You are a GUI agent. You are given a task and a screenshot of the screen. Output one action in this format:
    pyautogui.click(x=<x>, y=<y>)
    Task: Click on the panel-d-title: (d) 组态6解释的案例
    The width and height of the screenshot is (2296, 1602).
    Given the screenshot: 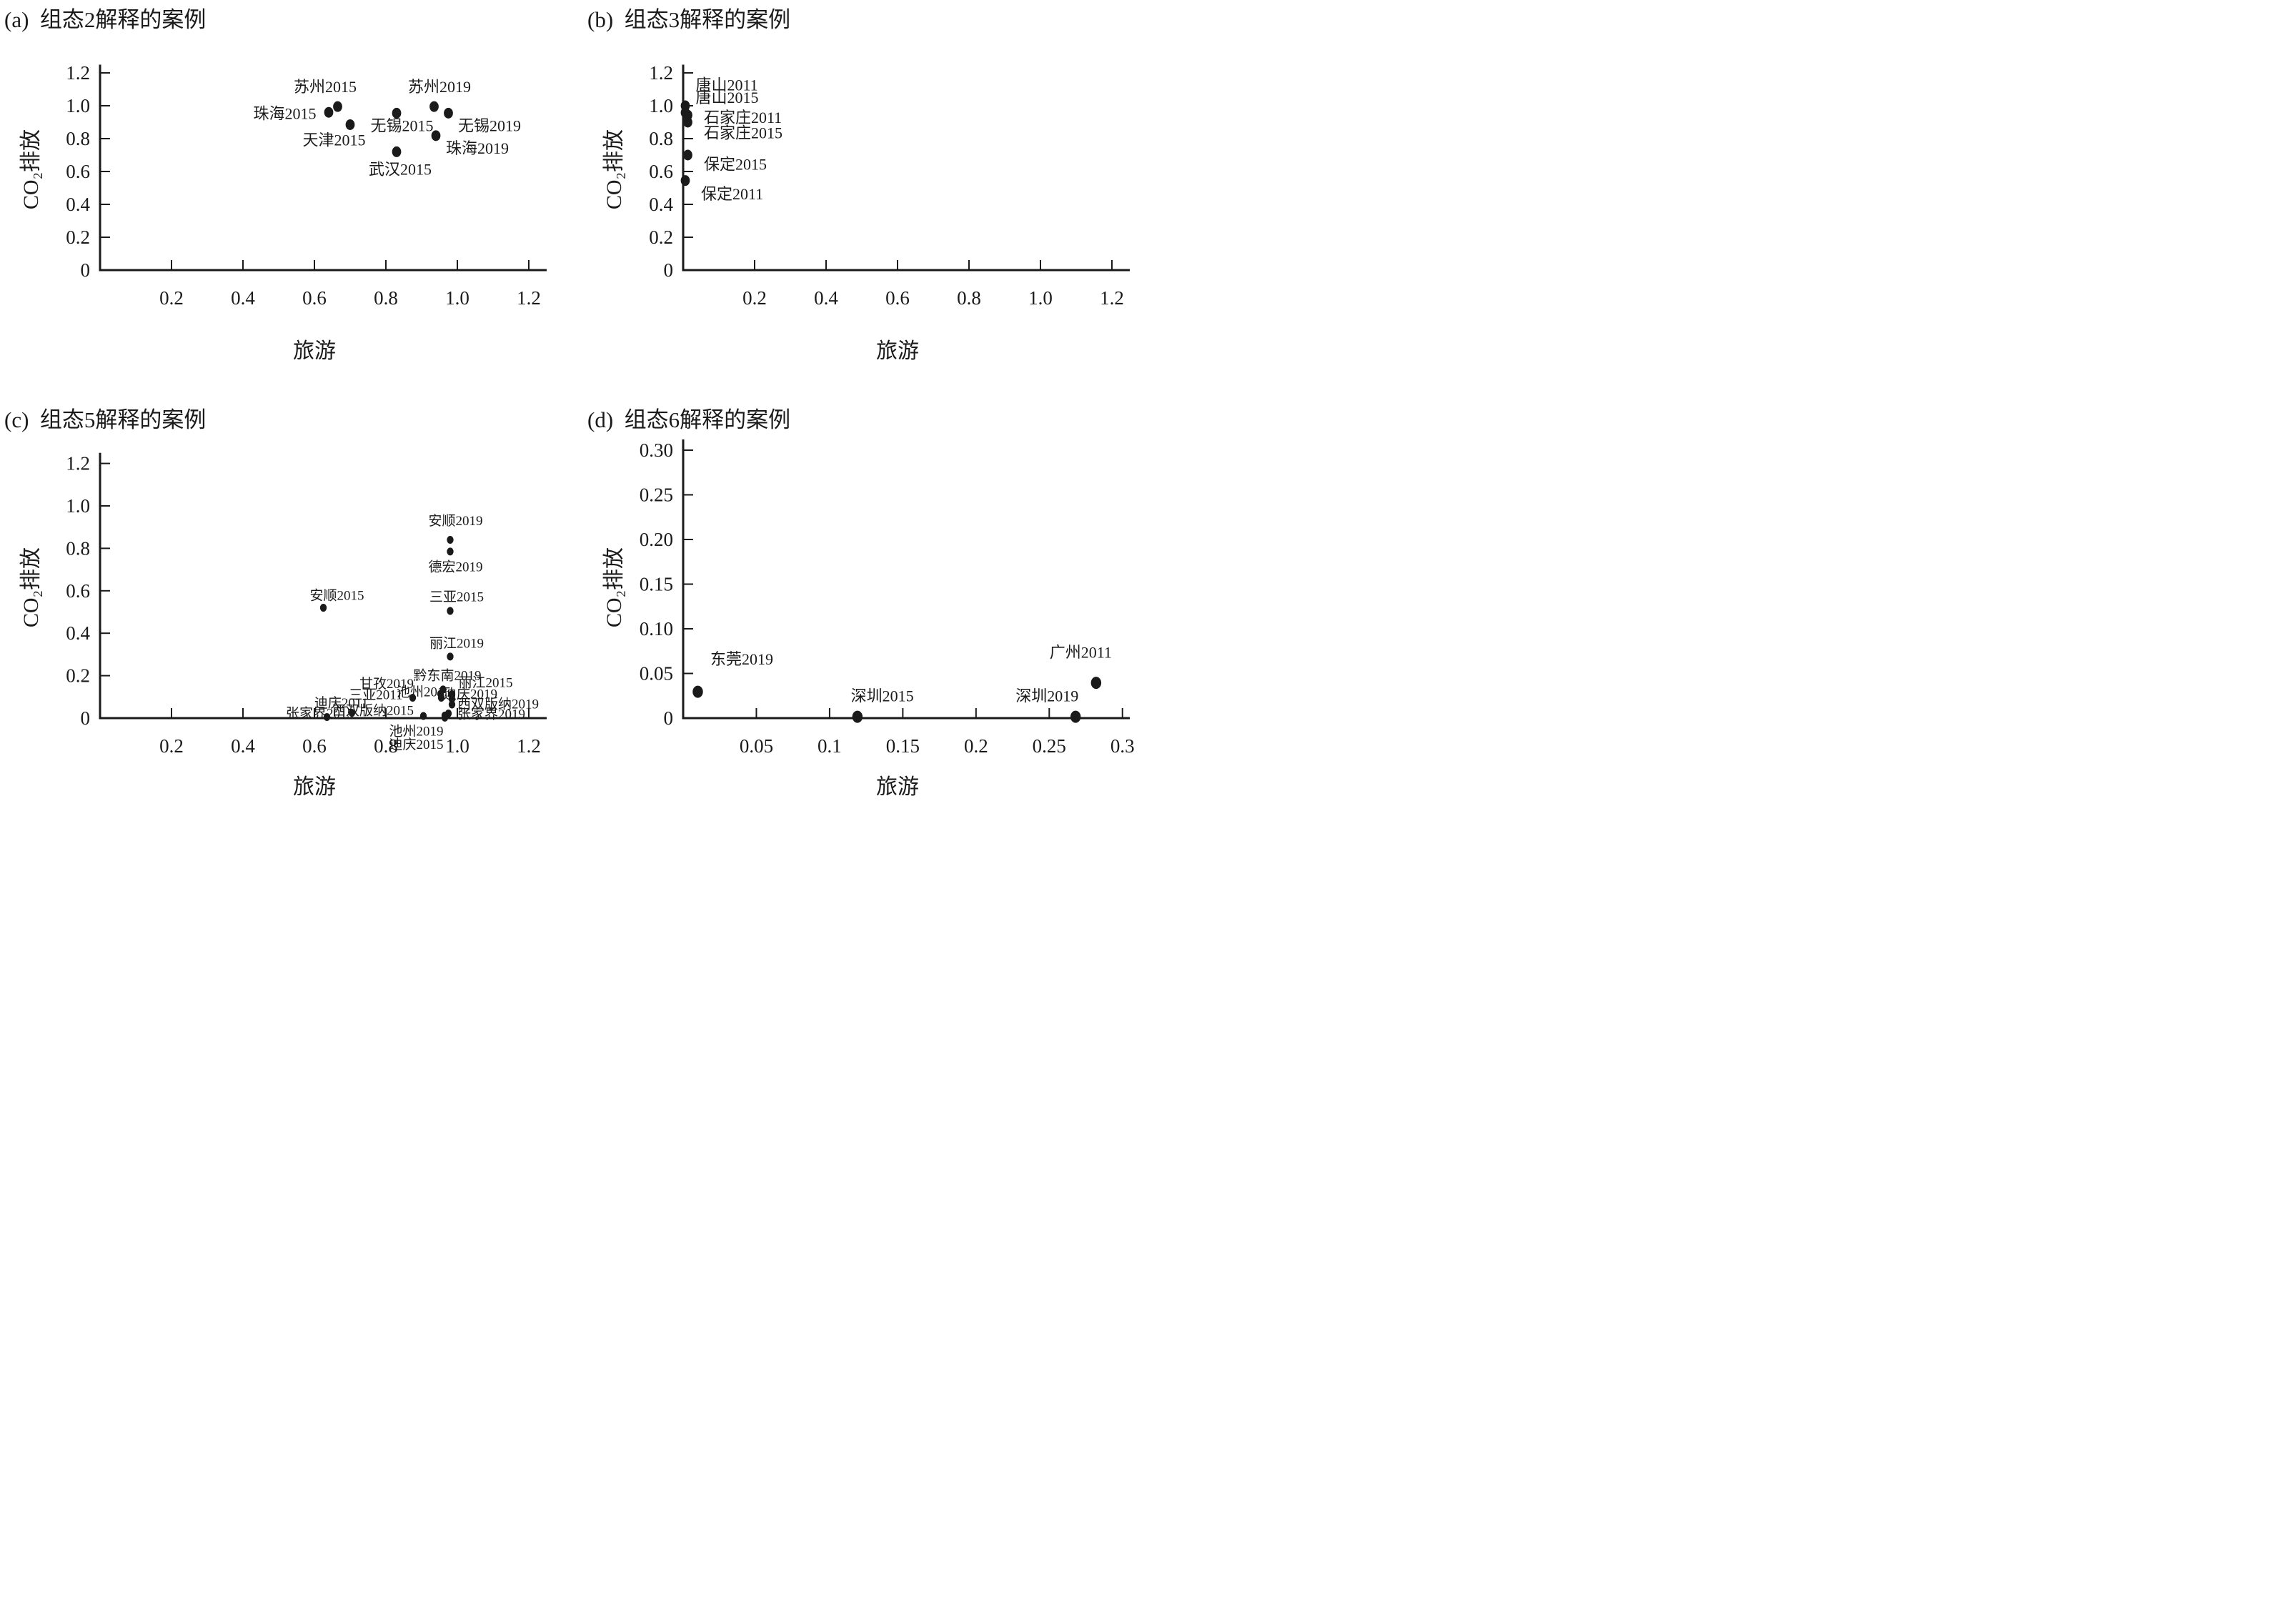 What is the action you would take?
    pyautogui.click(x=689, y=420)
    